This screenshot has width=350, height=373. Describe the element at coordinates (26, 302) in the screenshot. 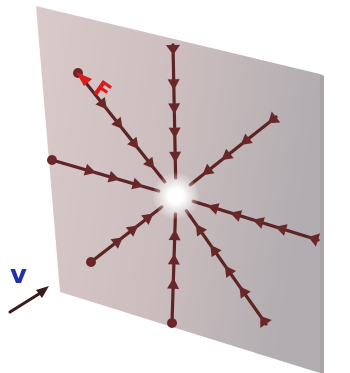

I see `velocity-arrow` at that location.